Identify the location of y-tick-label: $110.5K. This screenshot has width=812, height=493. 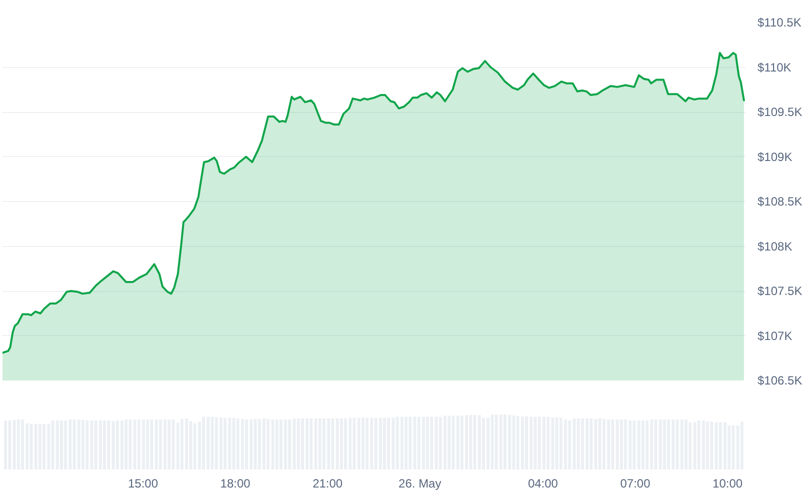
(780, 23).